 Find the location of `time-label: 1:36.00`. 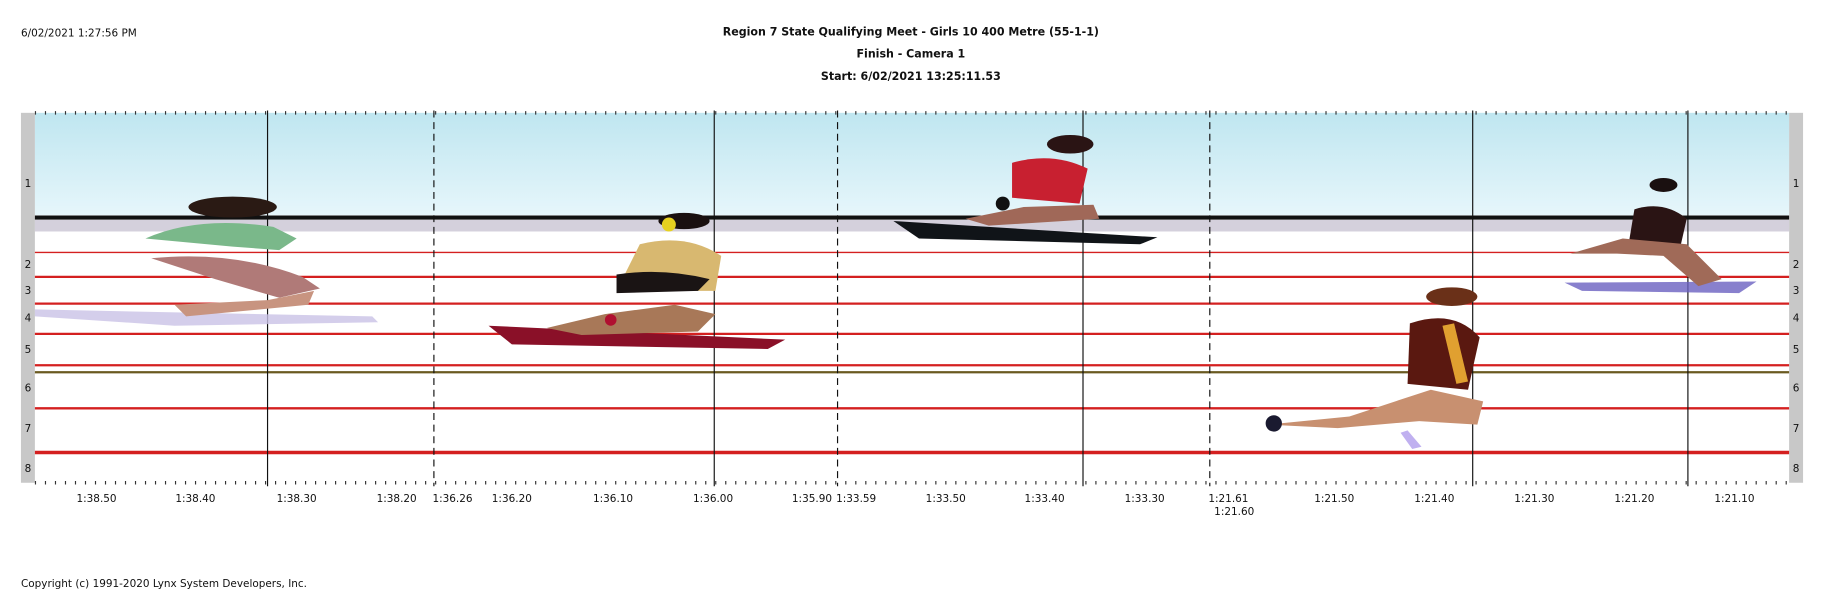

time-label: 1:36.00 is located at coordinates (713, 499).